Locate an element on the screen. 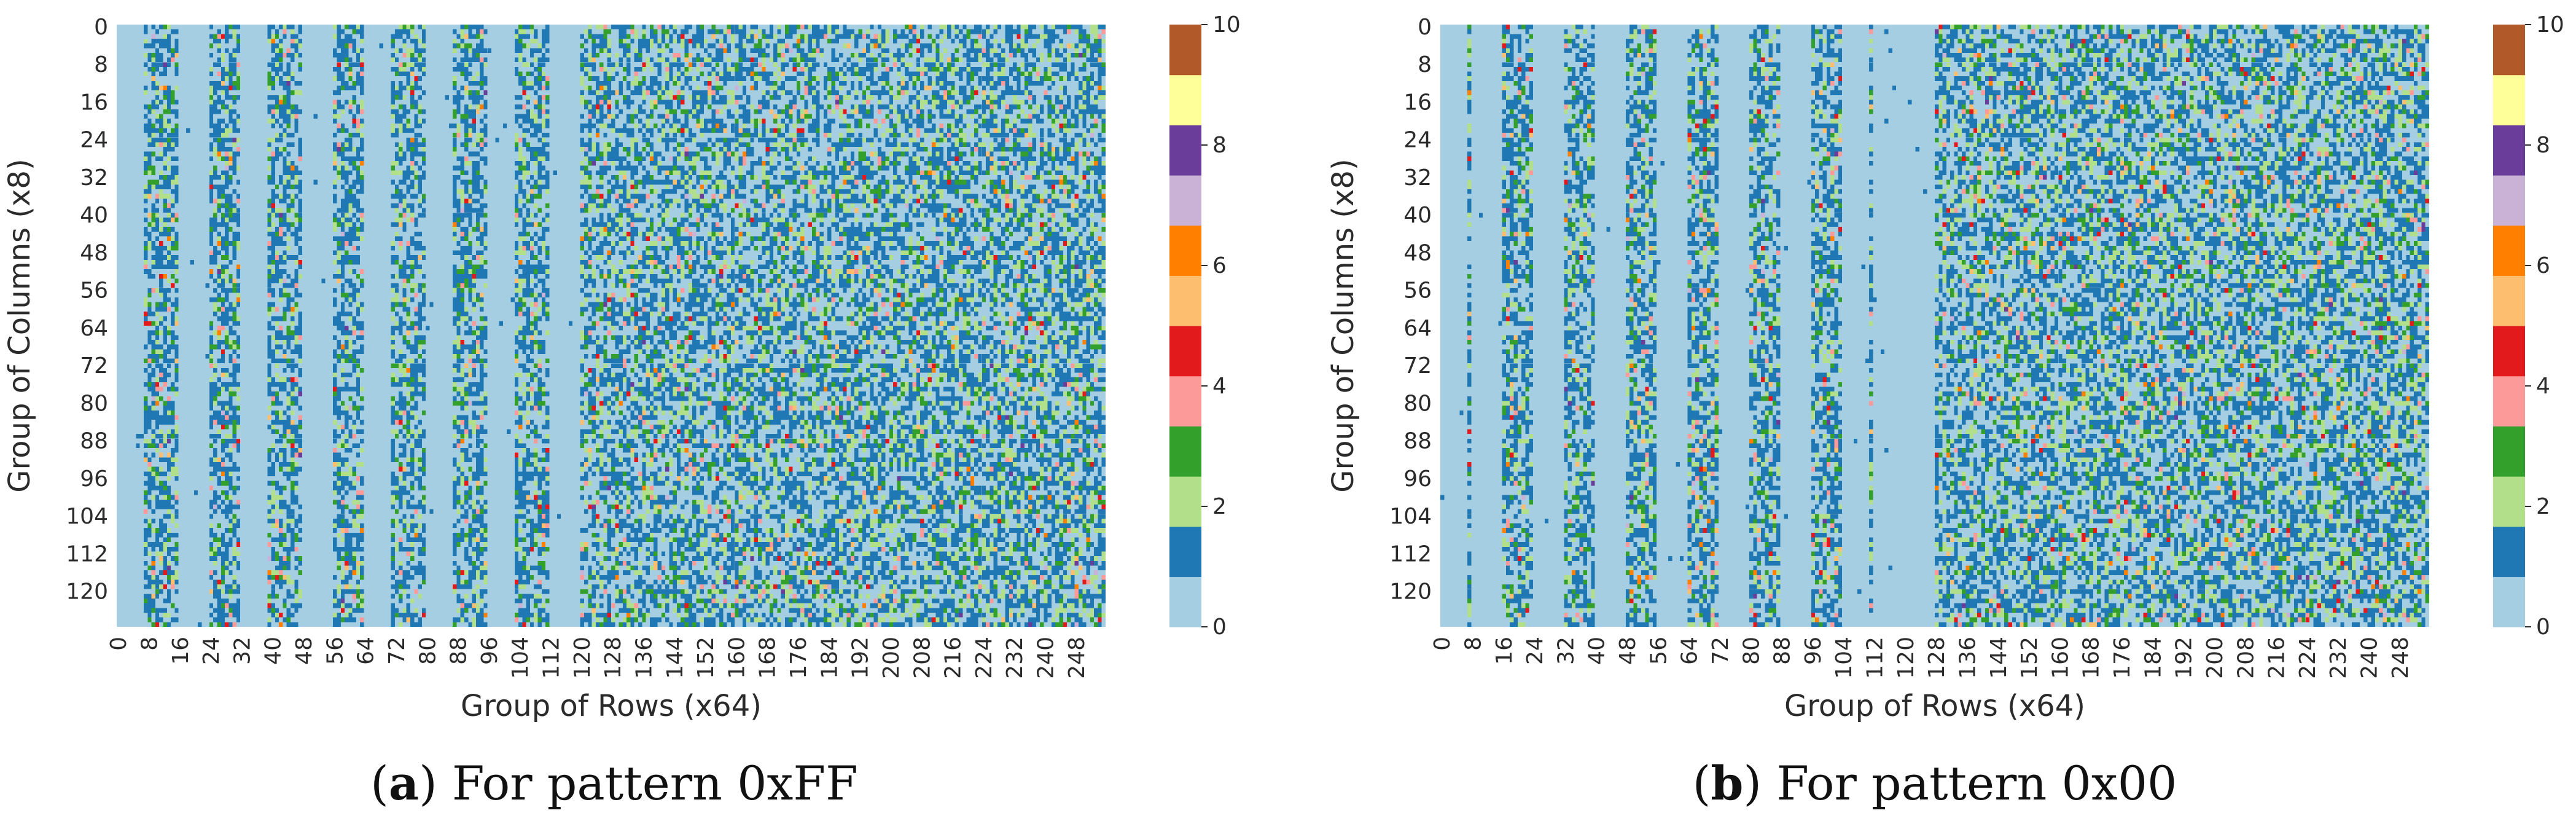 The height and width of the screenshot is (829, 2576). colorbar-tick-label: 2 is located at coordinates (2543, 506).